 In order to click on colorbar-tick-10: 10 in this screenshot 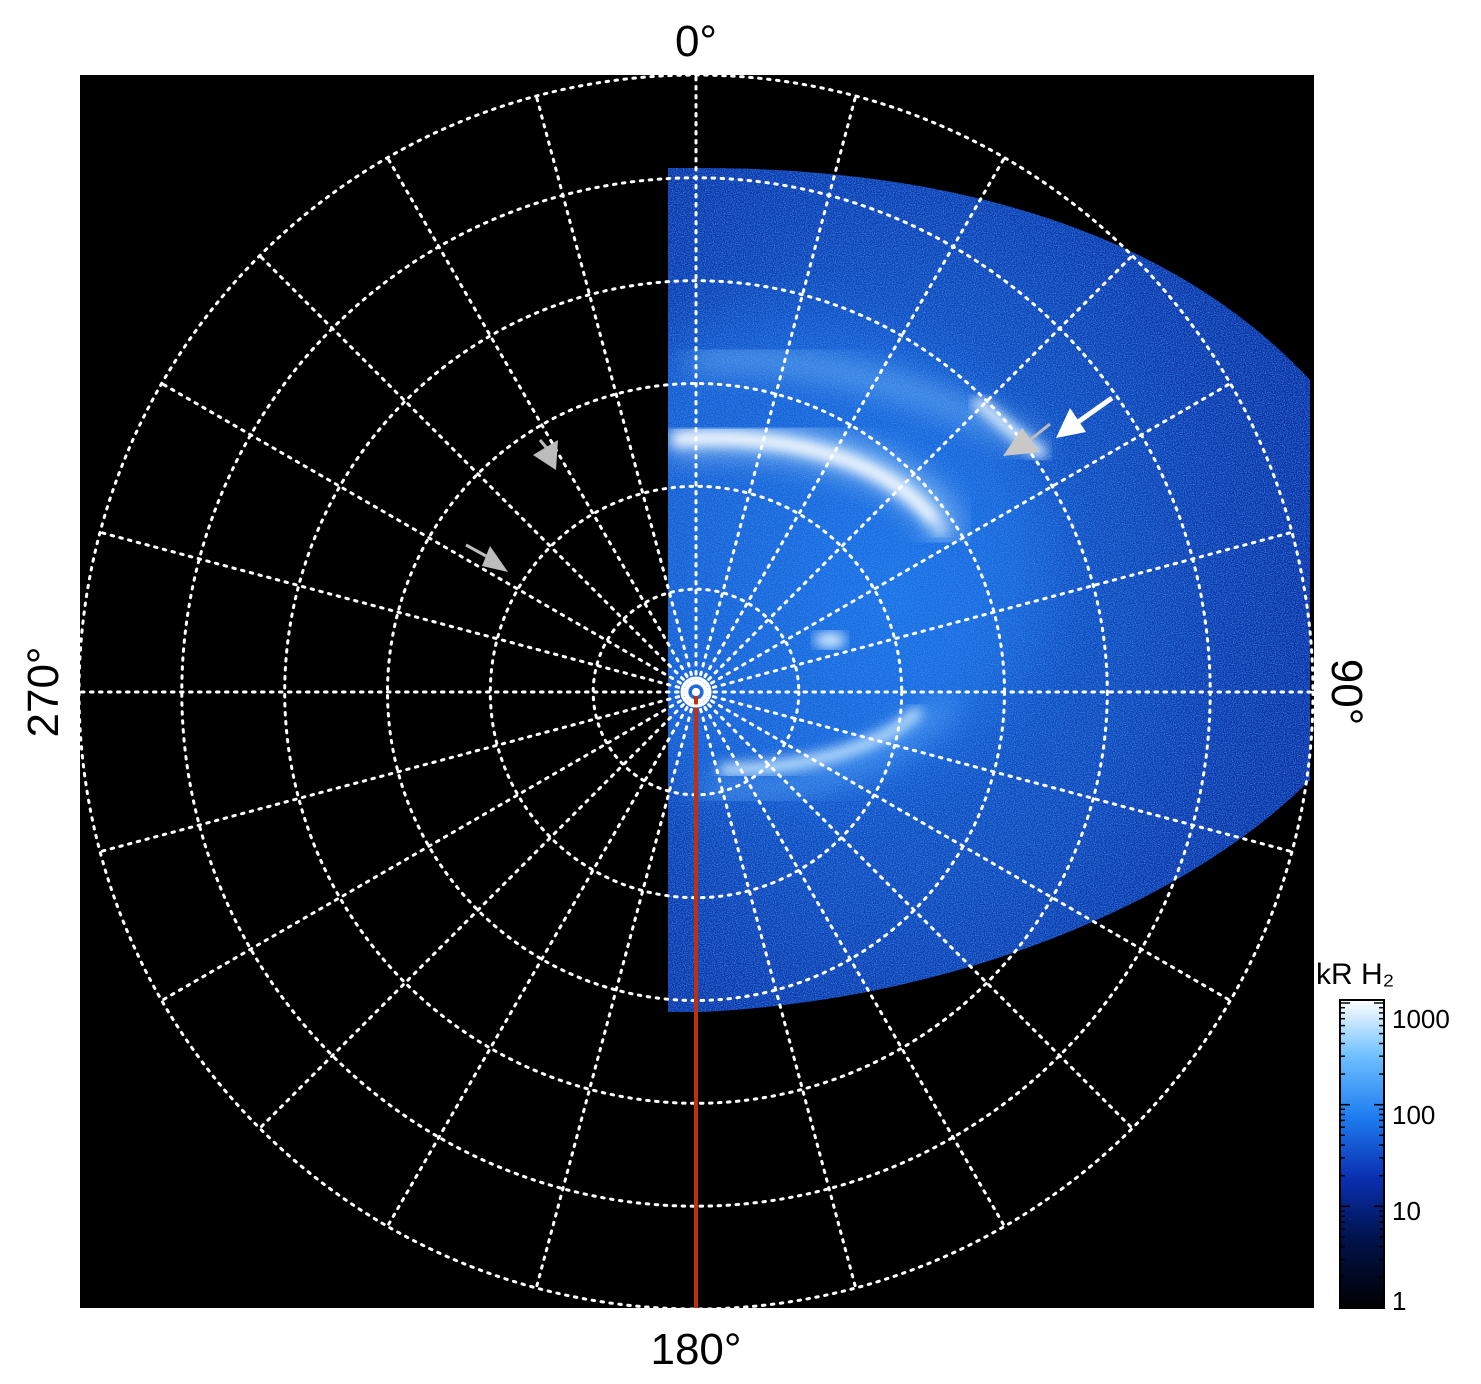, I will do `click(1406, 1211)`.